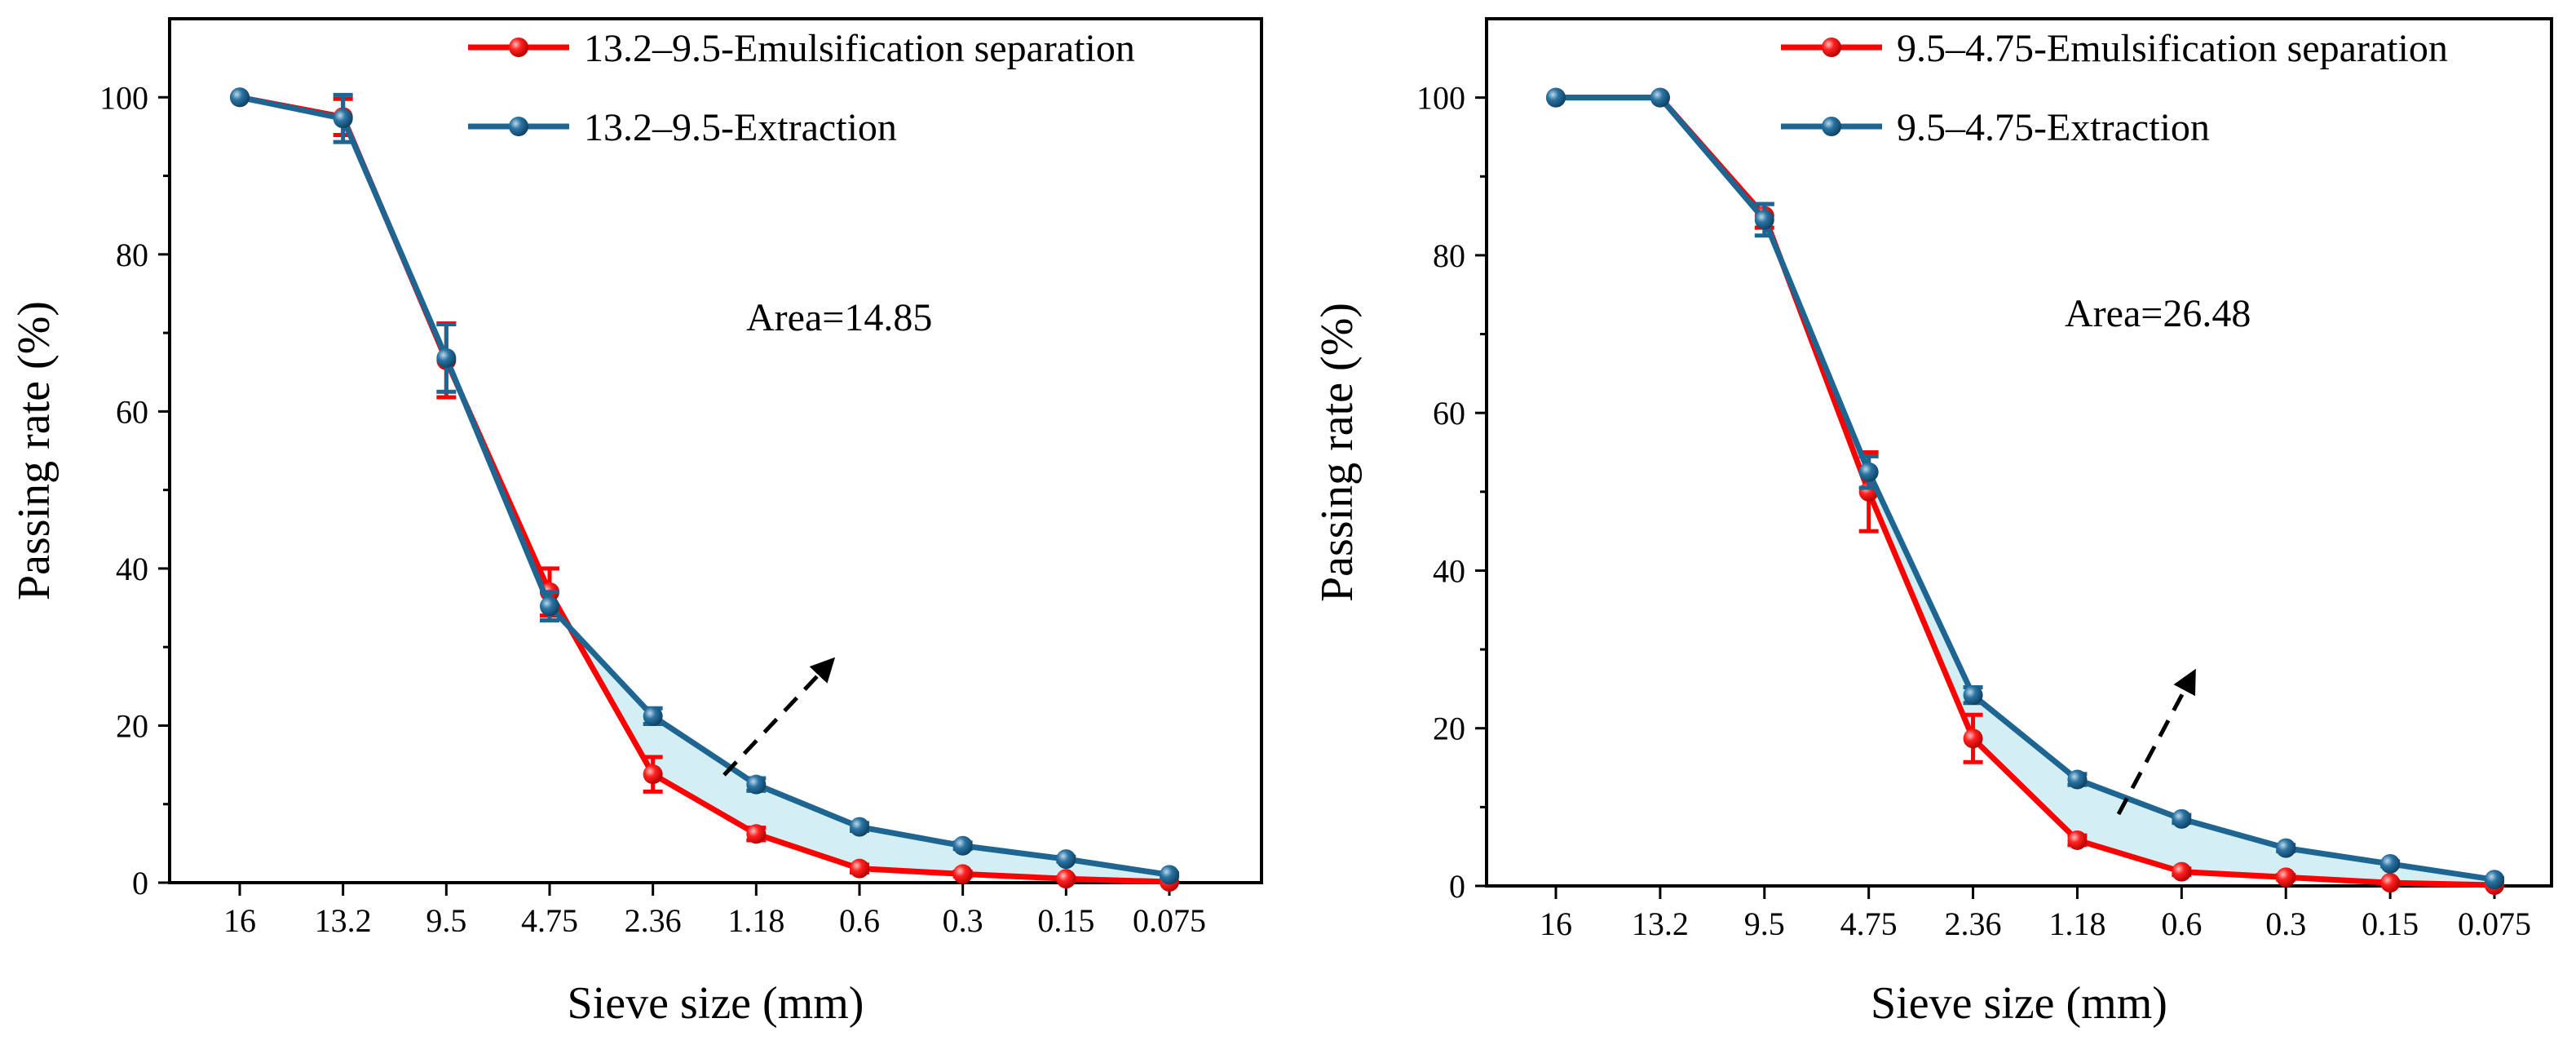  I want to click on legend-label: 9.5–4.75-Emulsification separation, so click(2172, 48).